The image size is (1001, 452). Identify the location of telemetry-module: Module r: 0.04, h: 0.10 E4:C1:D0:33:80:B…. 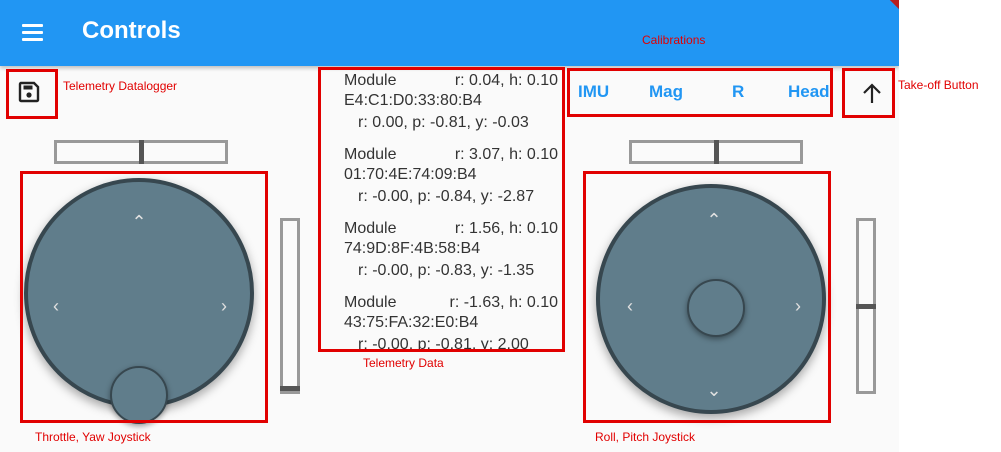
(442, 107).